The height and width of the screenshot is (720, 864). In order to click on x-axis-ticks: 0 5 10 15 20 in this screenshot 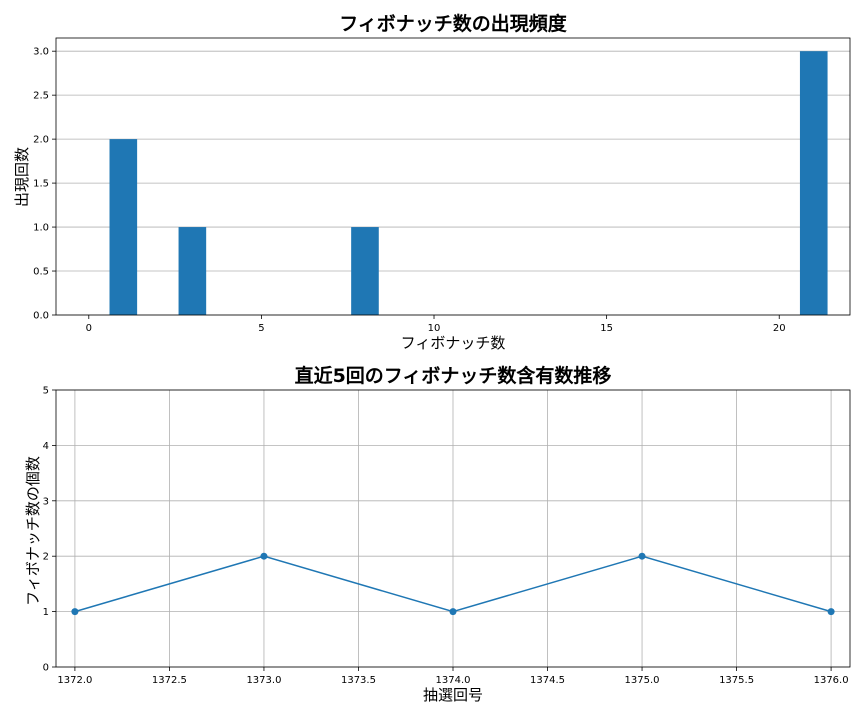, I will do `click(436, 324)`.